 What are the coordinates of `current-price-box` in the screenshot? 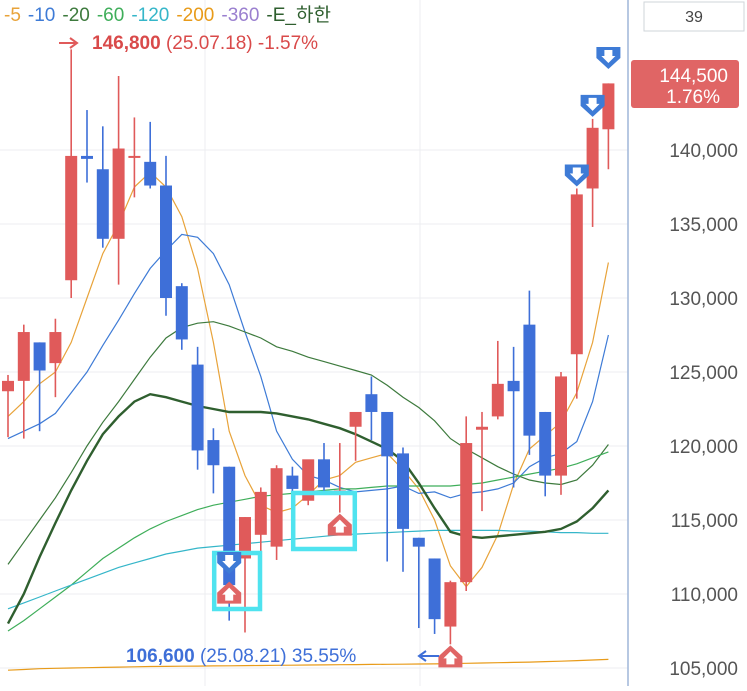 It's located at (685, 84).